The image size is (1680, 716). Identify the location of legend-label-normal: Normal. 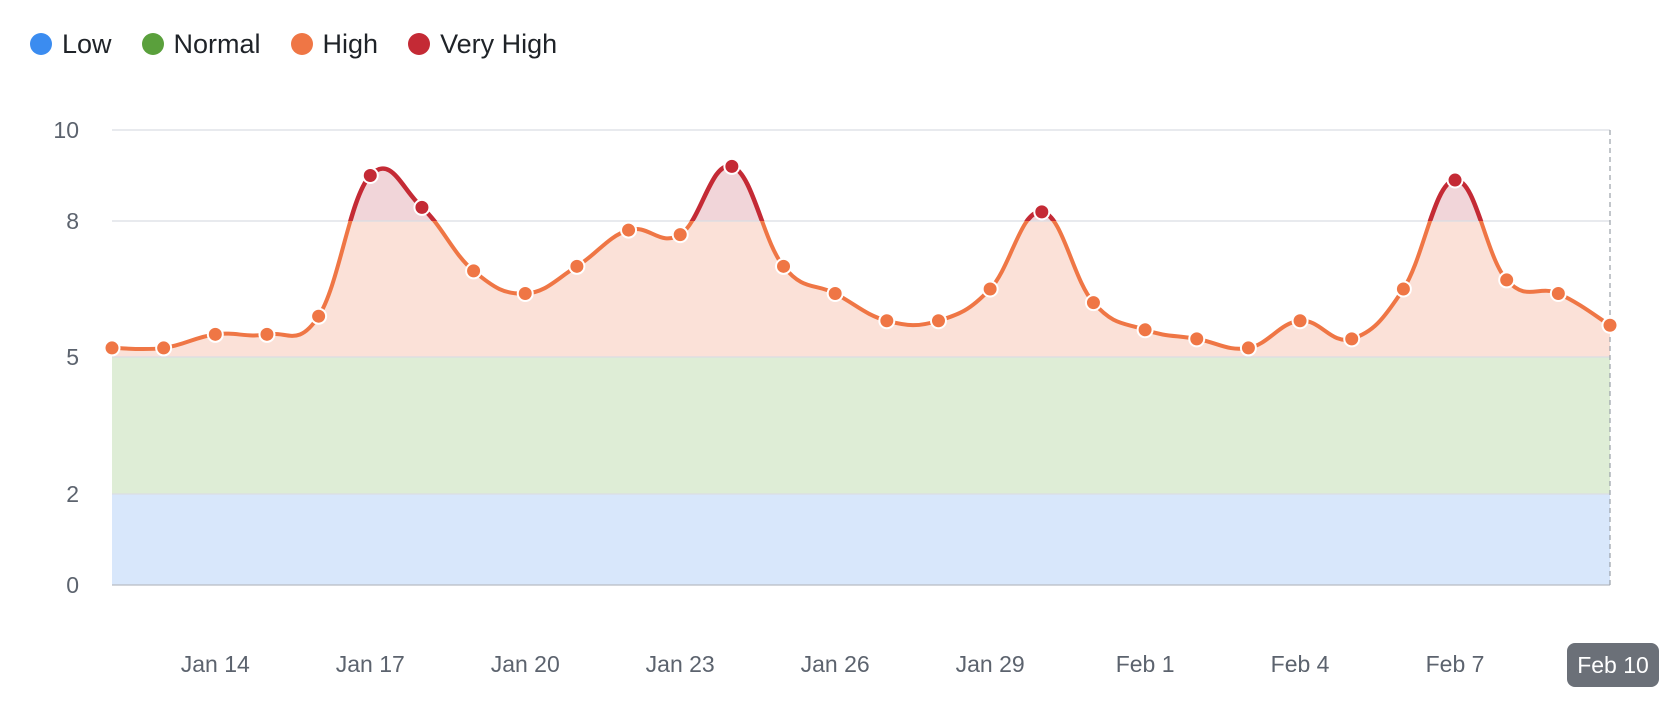
(217, 43).